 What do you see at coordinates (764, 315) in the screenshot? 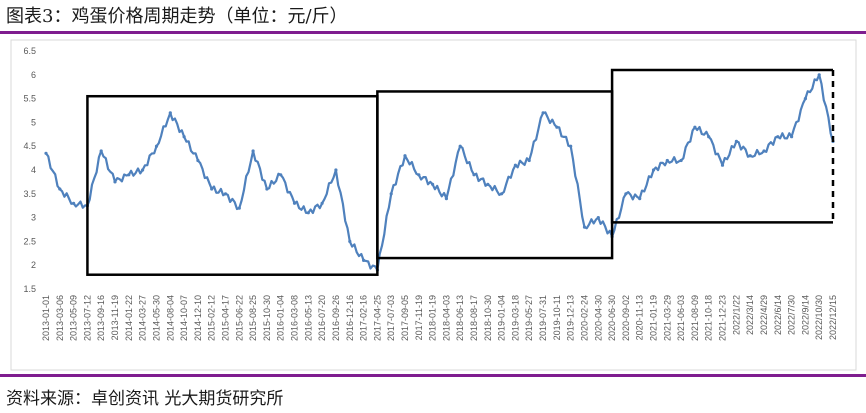
I see `x-tick-label: 2022/4/29` at bounding box center [764, 315].